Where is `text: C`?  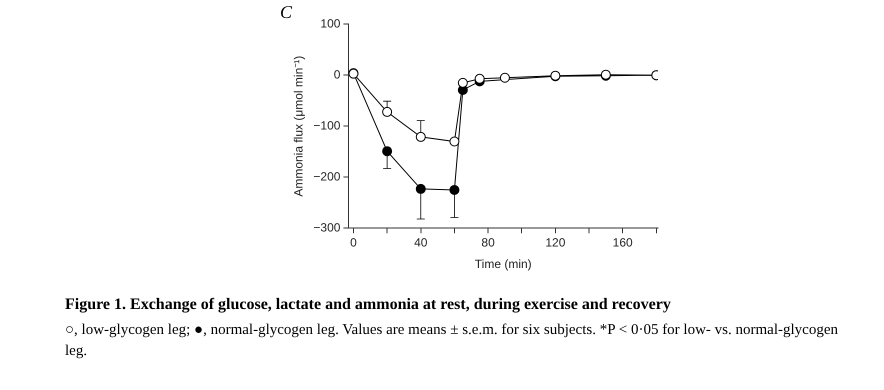 text: C is located at coordinates (286, 12).